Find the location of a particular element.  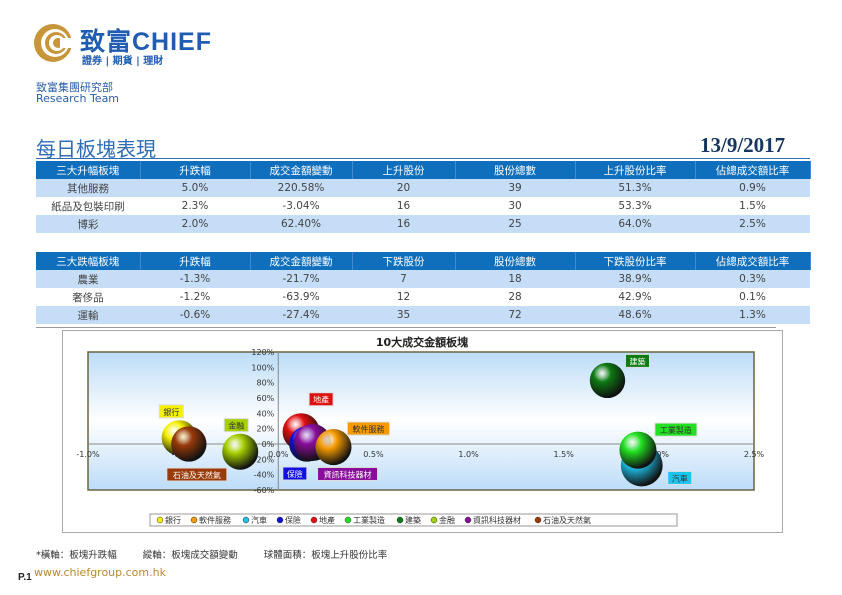

x-tick-label: 0.0% is located at coordinates (278, 454).